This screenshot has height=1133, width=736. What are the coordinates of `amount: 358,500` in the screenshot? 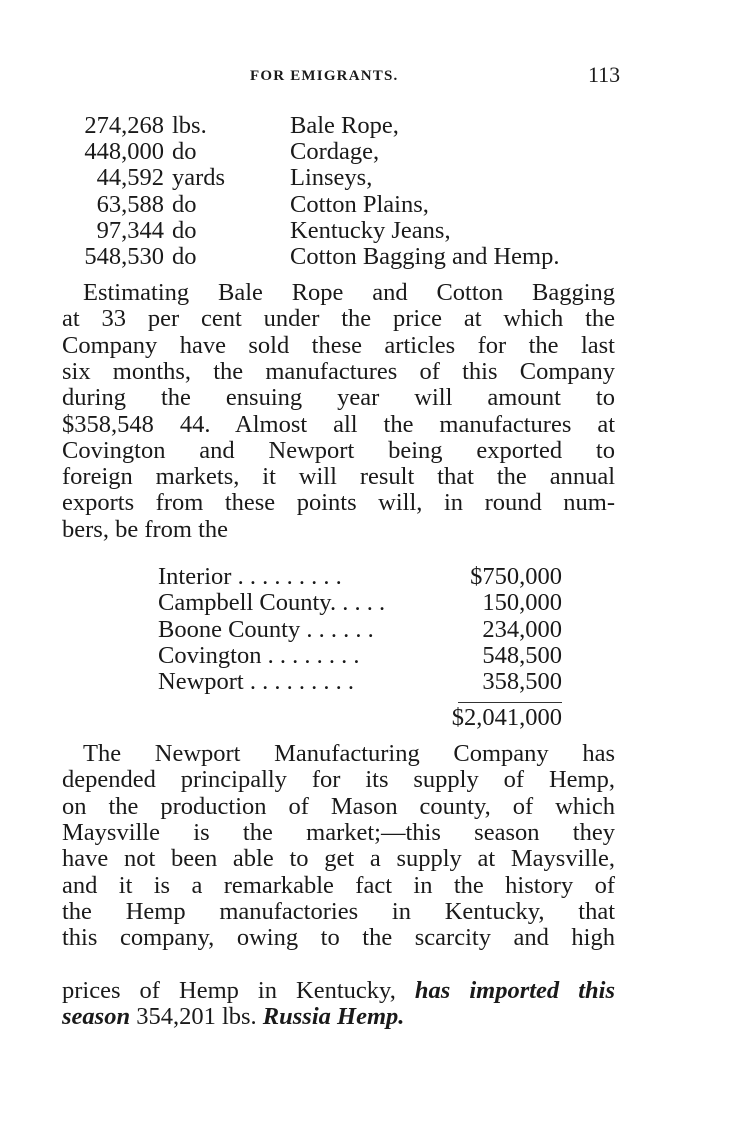 It's located at (522, 682).